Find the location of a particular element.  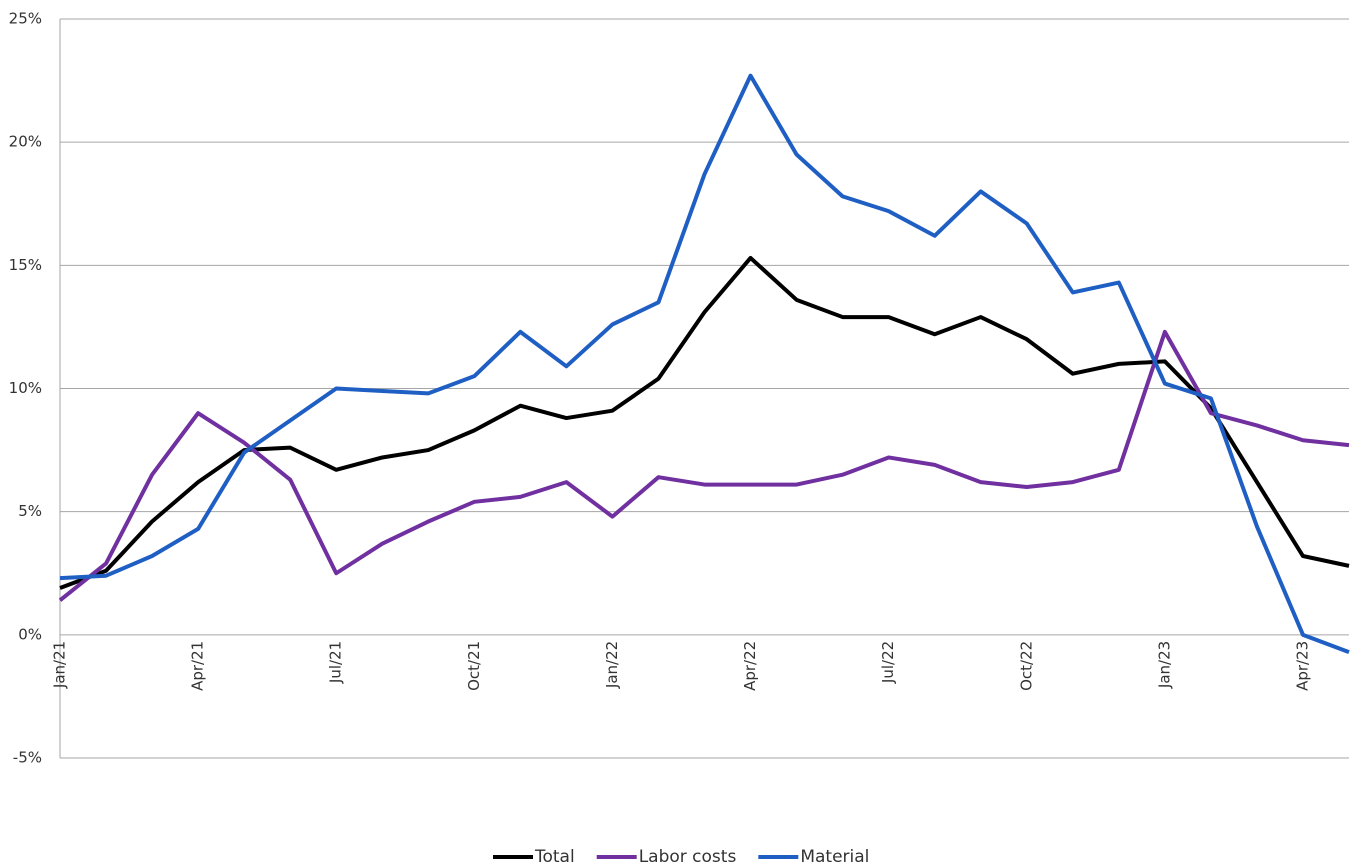

y-tick-label: 5% is located at coordinates (30, 511).